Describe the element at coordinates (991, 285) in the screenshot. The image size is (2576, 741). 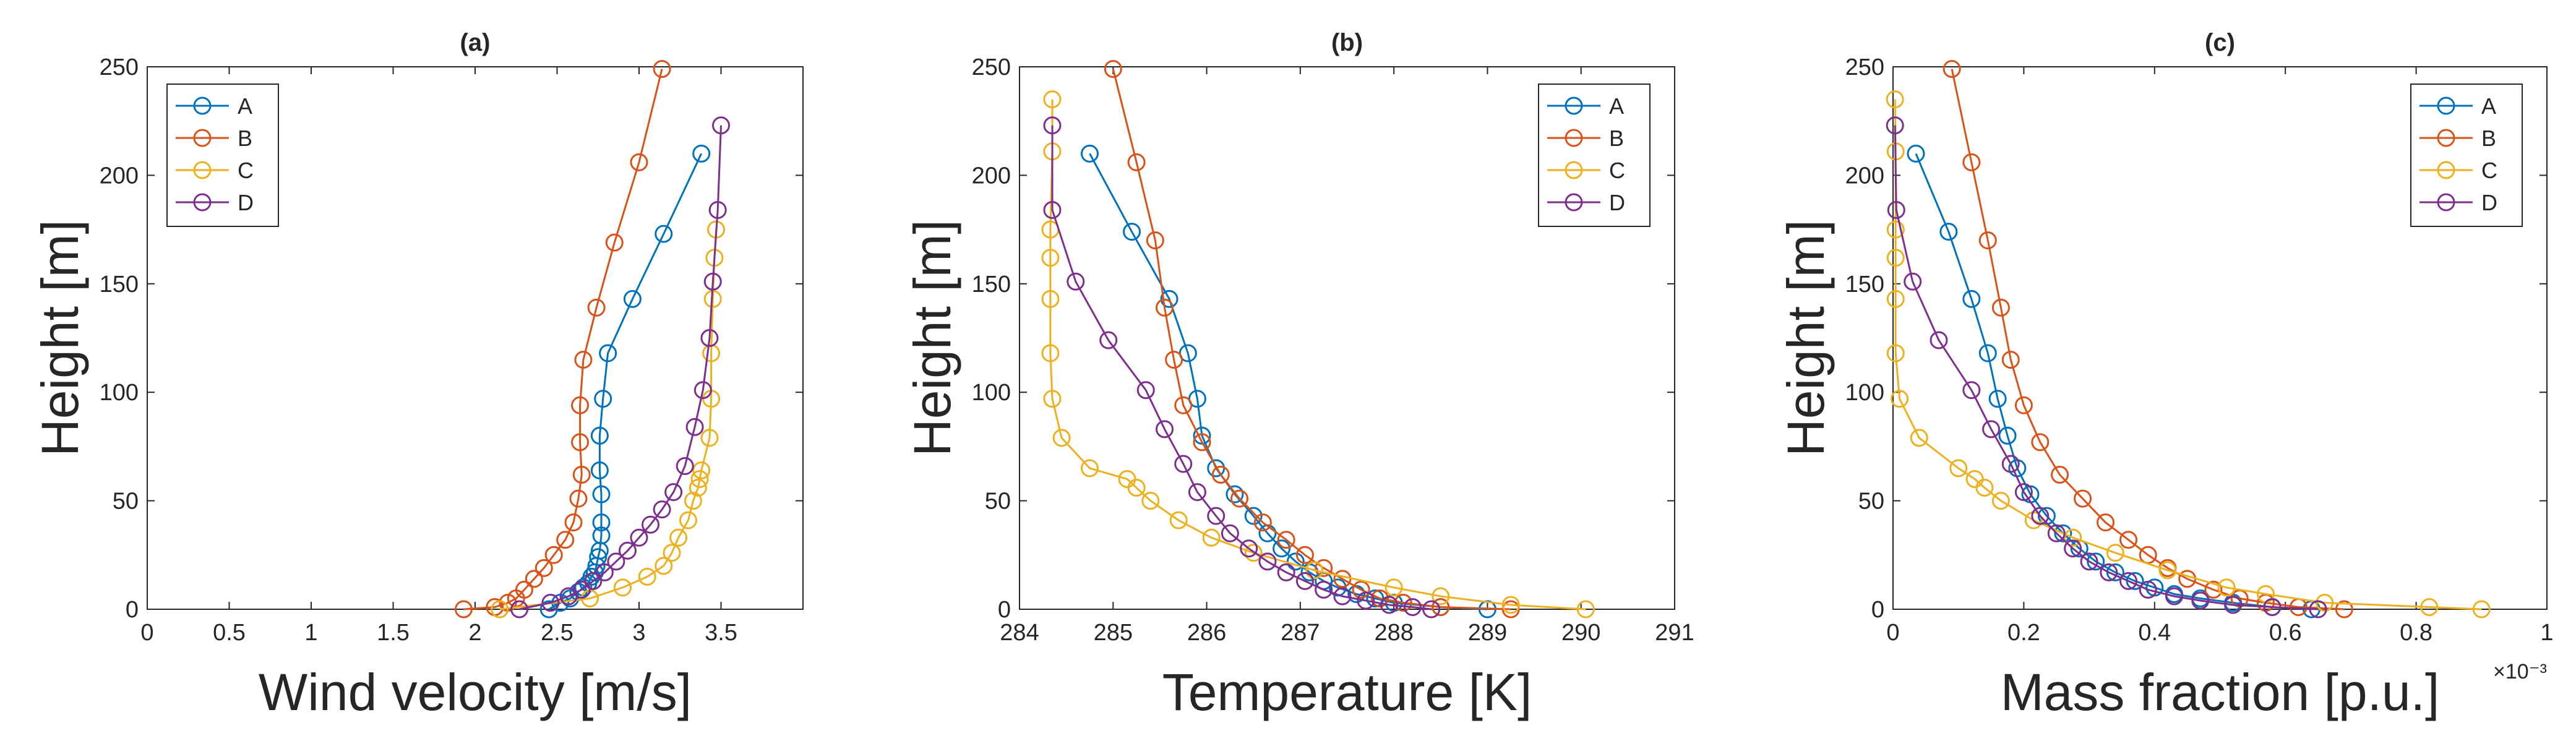
I see `y-tick-label: 150` at that location.